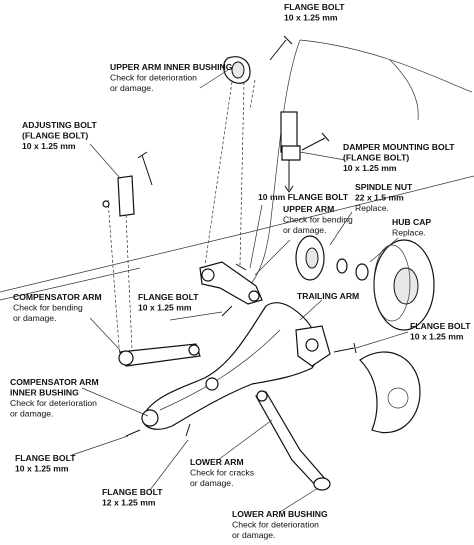 The height and width of the screenshot is (545, 474). I want to click on label-note: Check for cracks, so click(222, 473).